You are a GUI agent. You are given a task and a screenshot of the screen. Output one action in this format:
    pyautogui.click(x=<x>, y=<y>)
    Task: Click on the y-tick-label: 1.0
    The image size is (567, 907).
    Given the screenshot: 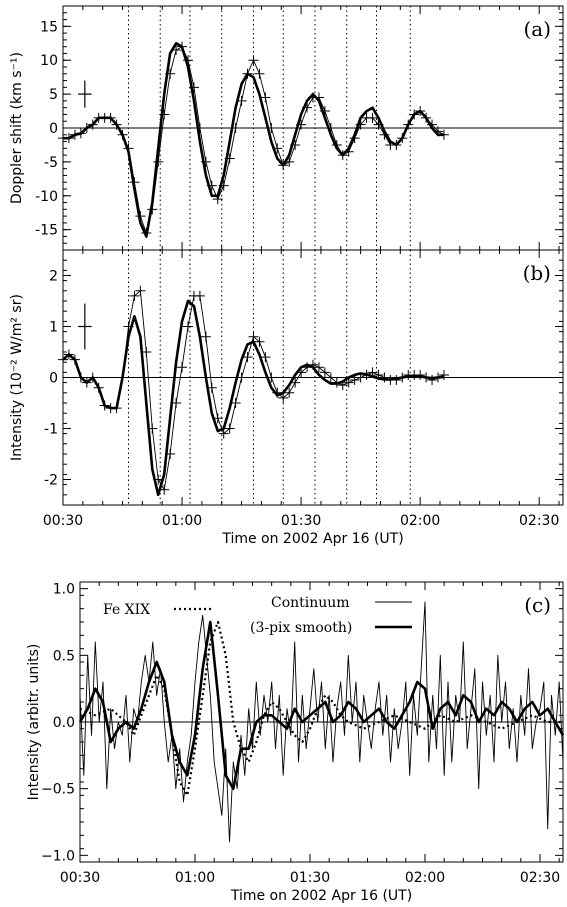 What is the action you would take?
    pyautogui.click(x=64, y=590)
    